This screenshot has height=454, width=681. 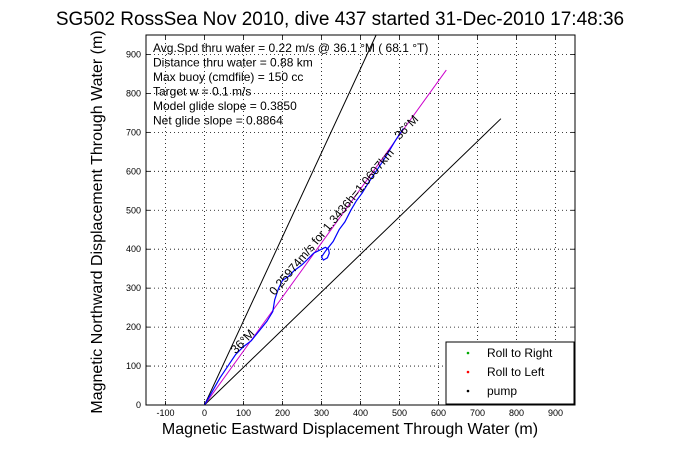 What do you see at coordinates (502, 391) in the screenshot?
I see `legend-label: pump` at bounding box center [502, 391].